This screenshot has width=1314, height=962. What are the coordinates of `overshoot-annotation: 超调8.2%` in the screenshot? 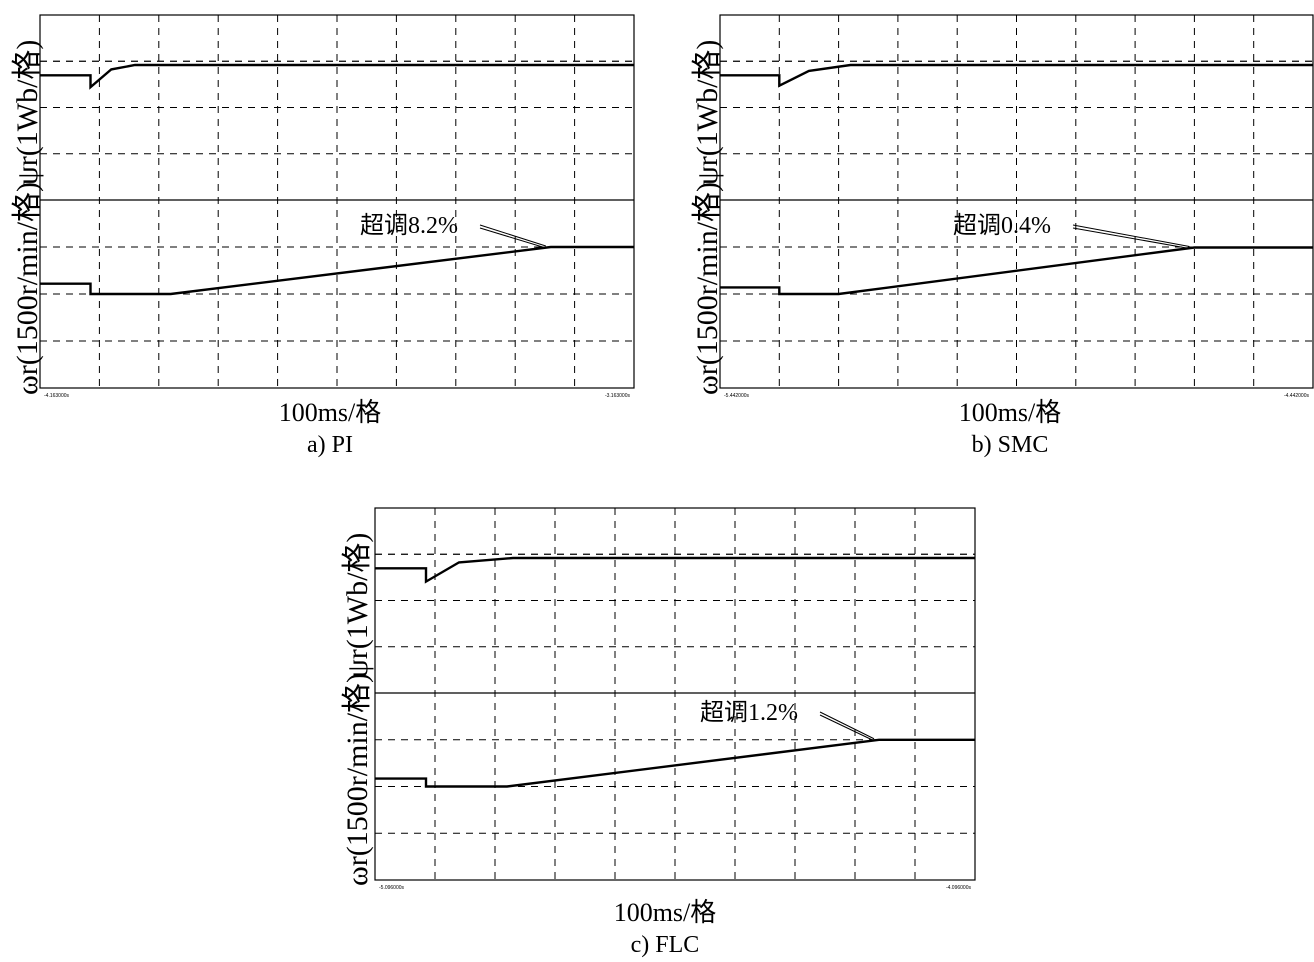 It's located at (409, 225).